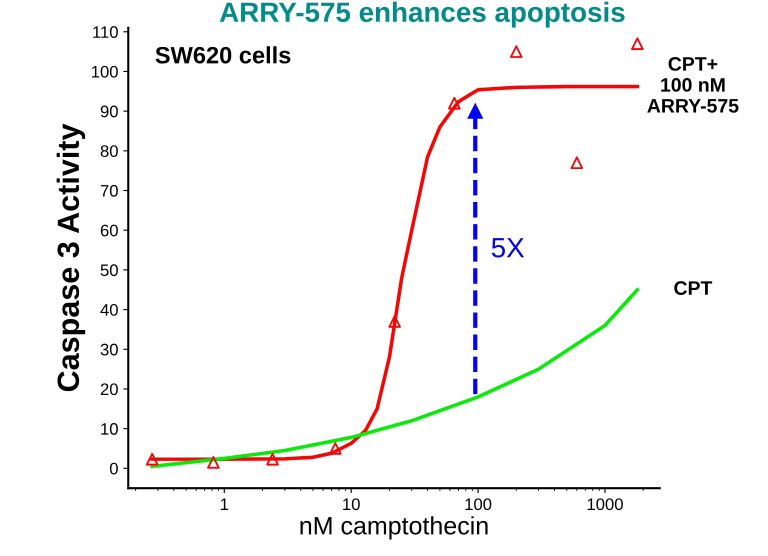 The height and width of the screenshot is (556, 768). Describe the element at coordinates (693, 288) in the screenshot. I see `series-label: CPT` at that location.